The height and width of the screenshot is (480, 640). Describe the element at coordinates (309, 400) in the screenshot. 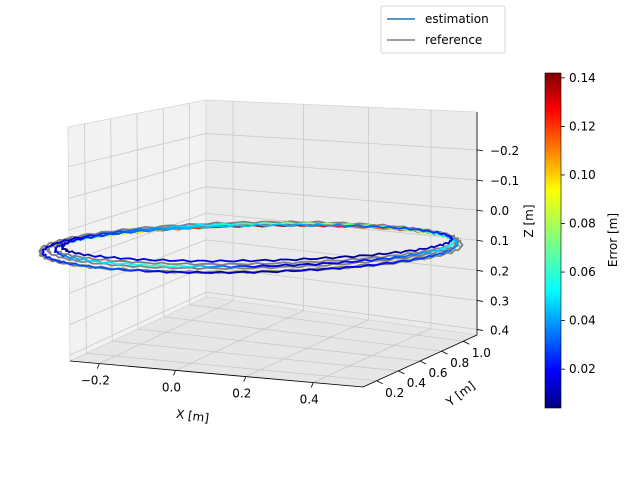

I see `x-tick-label: 0.4` at that location.